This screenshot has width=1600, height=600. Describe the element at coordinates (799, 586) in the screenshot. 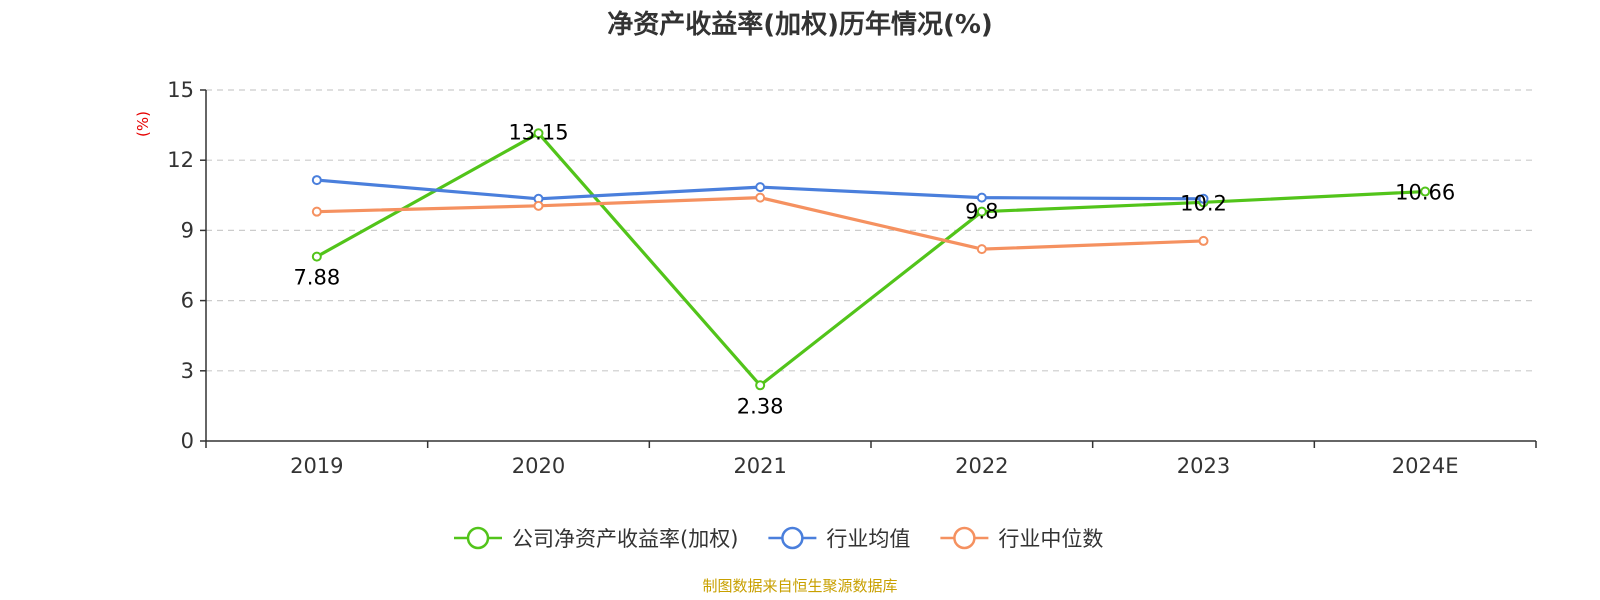

I see `source-note: 制图数据来自恒生聚源数据库` at that location.